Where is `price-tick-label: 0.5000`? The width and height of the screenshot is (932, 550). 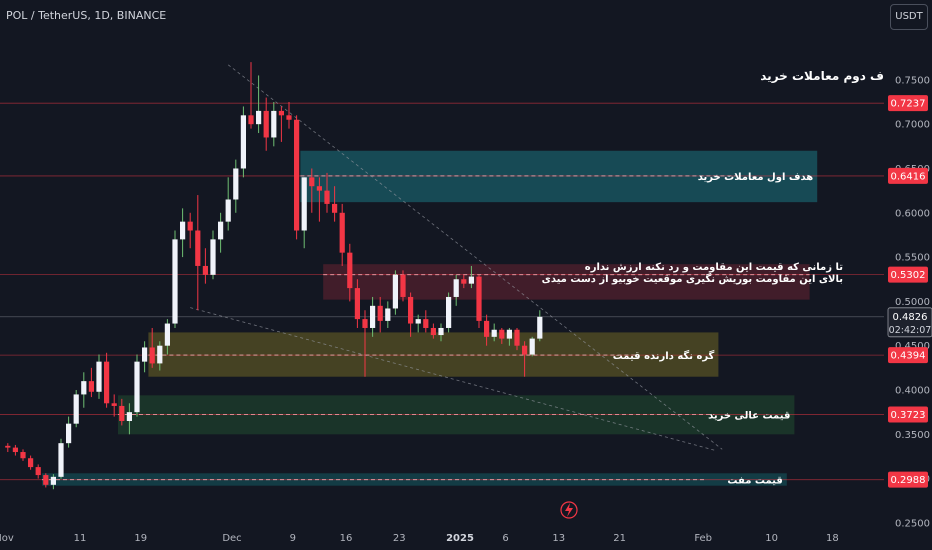
price-tick-label: 0.5000 is located at coordinates (912, 302).